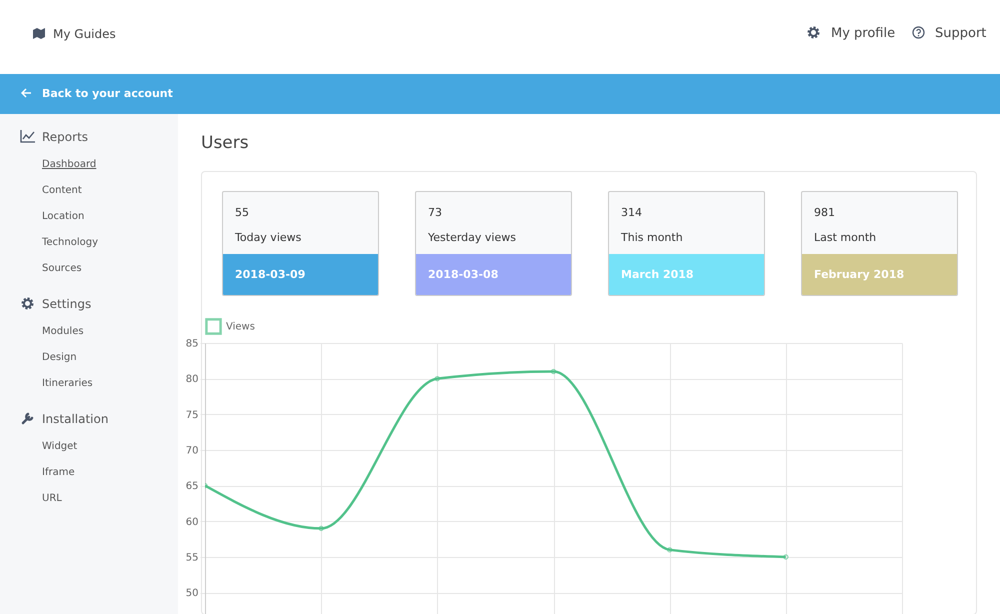  What do you see at coordinates (62, 268) in the screenshot?
I see `text: Sources` at bounding box center [62, 268].